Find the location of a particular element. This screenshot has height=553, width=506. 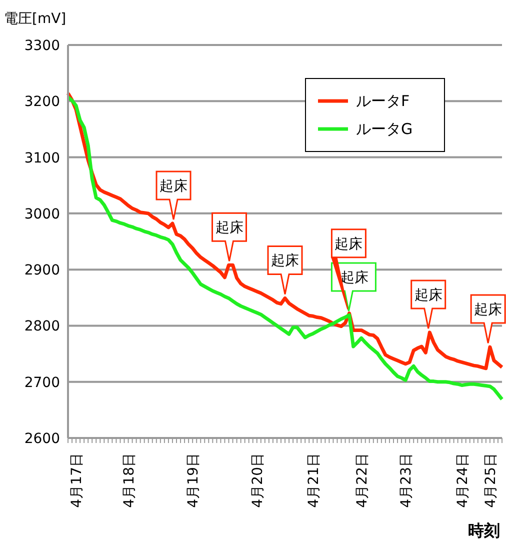

x-tick-label: 4月25日 is located at coordinates (490, 480).